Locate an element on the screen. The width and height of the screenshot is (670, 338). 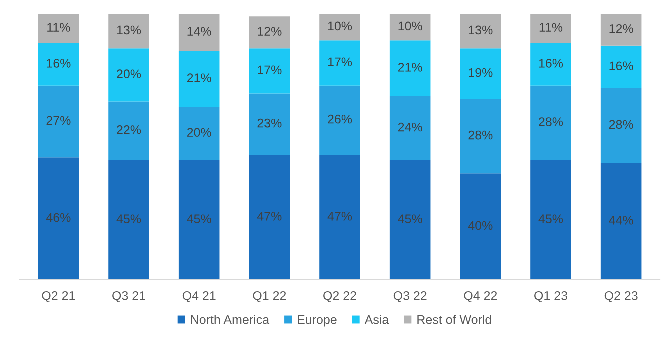
data-label: 40% is located at coordinates (480, 225).